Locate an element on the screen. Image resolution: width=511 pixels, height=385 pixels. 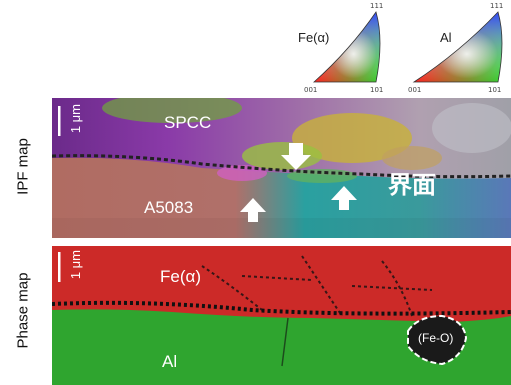
phase-scale-bar-line is located at coordinates (59, 267).